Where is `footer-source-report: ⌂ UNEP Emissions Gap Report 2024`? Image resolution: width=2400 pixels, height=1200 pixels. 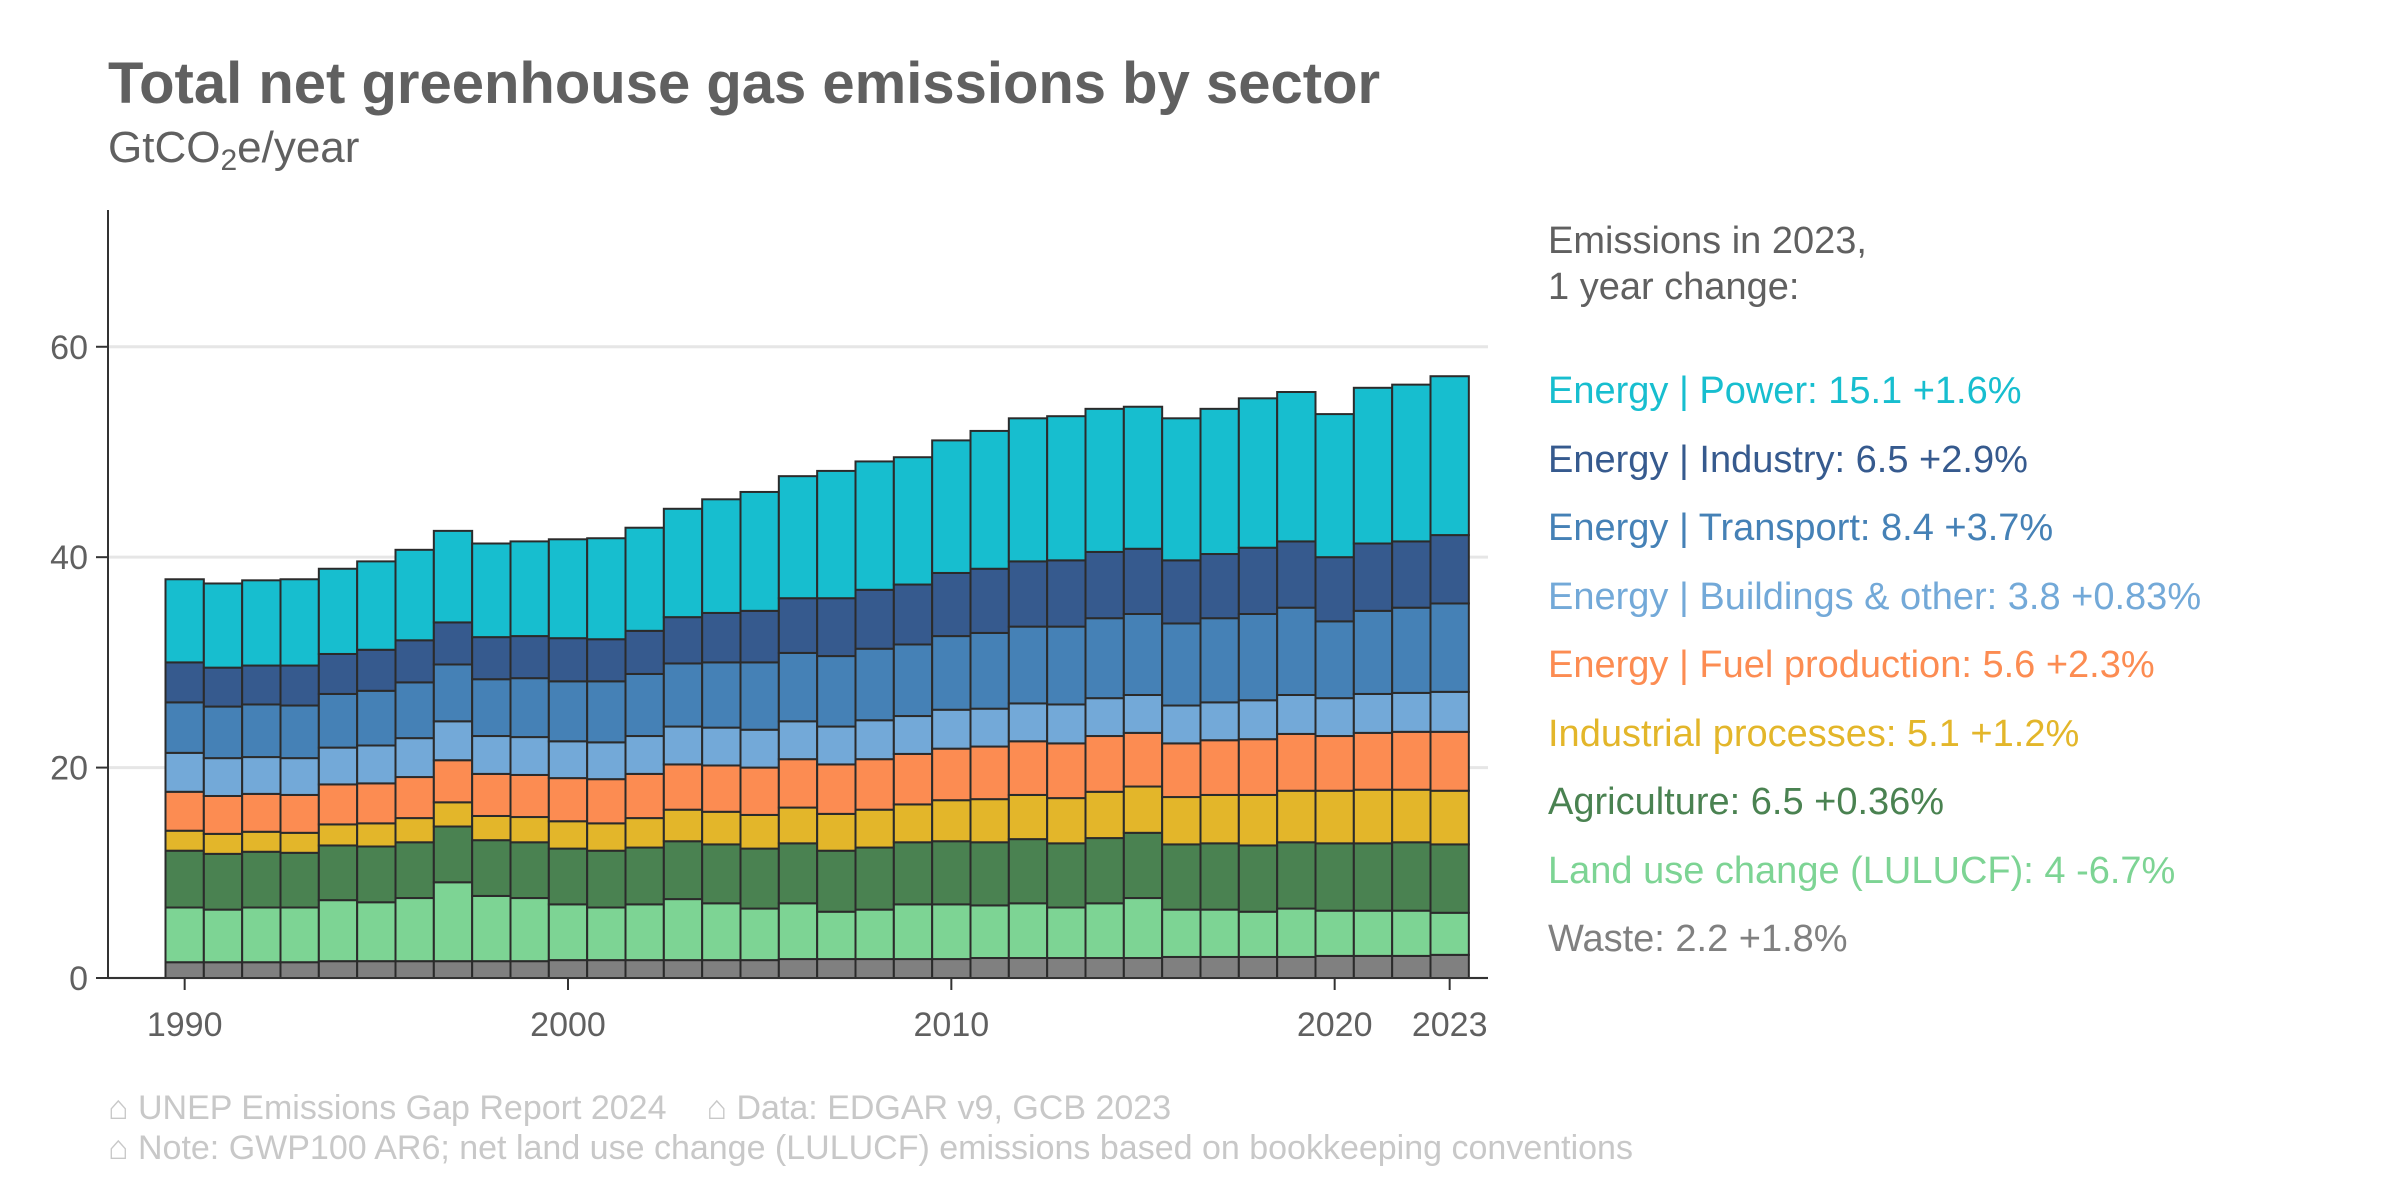 footer-source-report: ⌂ UNEP Emissions Gap Report 2024 is located at coordinates (387, 1108).